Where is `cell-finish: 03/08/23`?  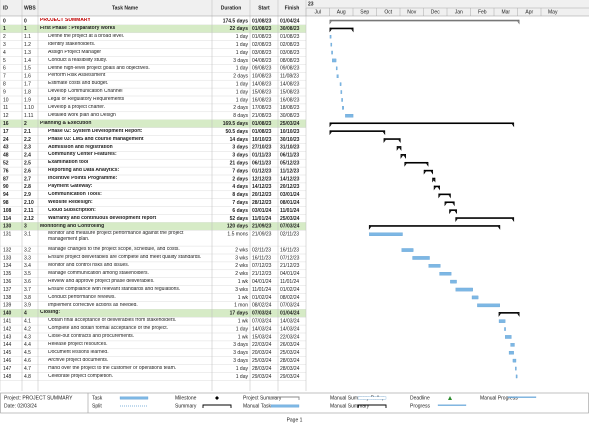 cell-finish: 03/08/23 is located at coordinates (290, 53).